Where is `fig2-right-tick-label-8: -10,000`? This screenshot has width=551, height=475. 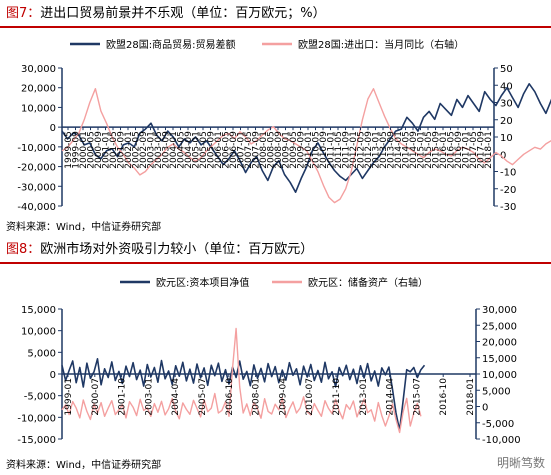
fig2-right-tick-label-8: -10,000 is located at coordinates (501, 440).